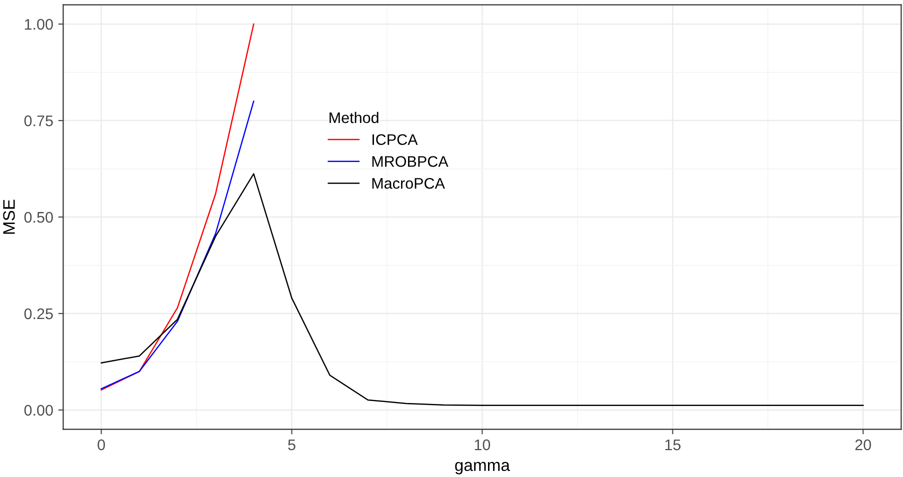 The image size is (903, 477). I want to click on x-tick-label: 20, so click(863, 444).